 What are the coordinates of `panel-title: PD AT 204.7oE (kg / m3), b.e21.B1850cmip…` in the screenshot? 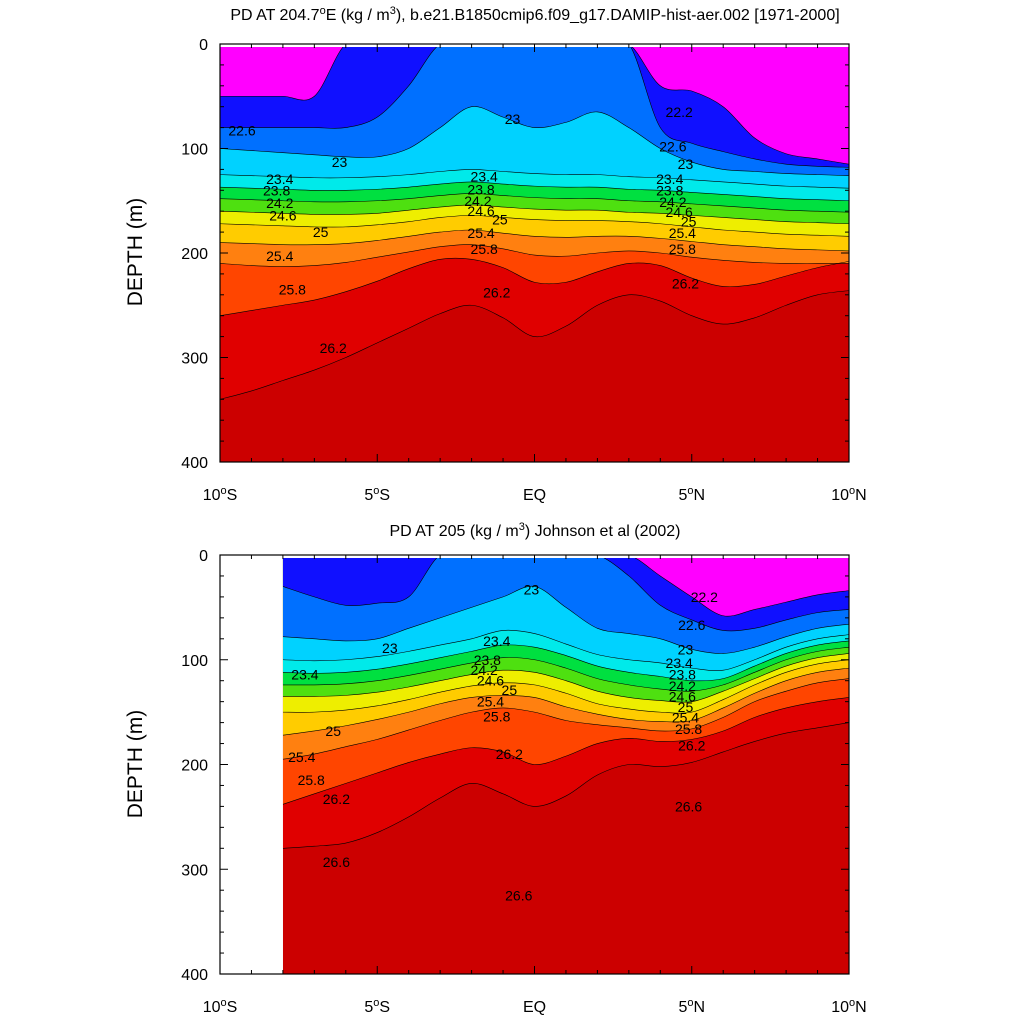 It's located at (534, 14).